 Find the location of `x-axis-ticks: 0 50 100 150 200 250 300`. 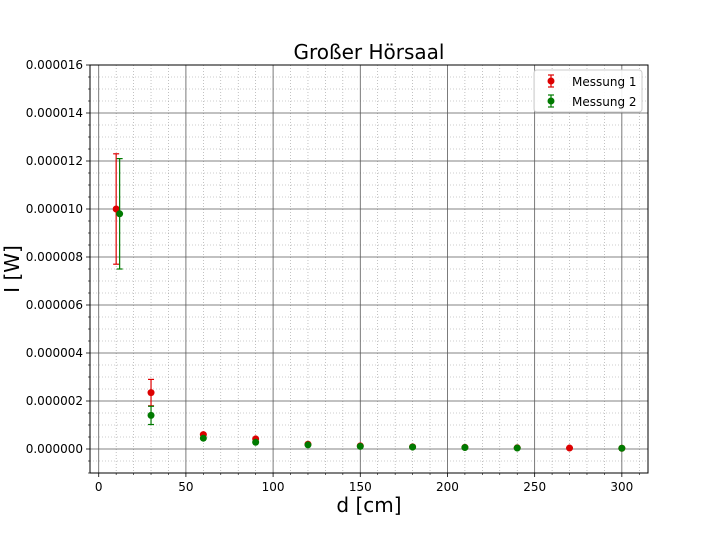

x-axis-ticks: 0 50 100 150 200 250 300 is located at coordinates (364, 483).